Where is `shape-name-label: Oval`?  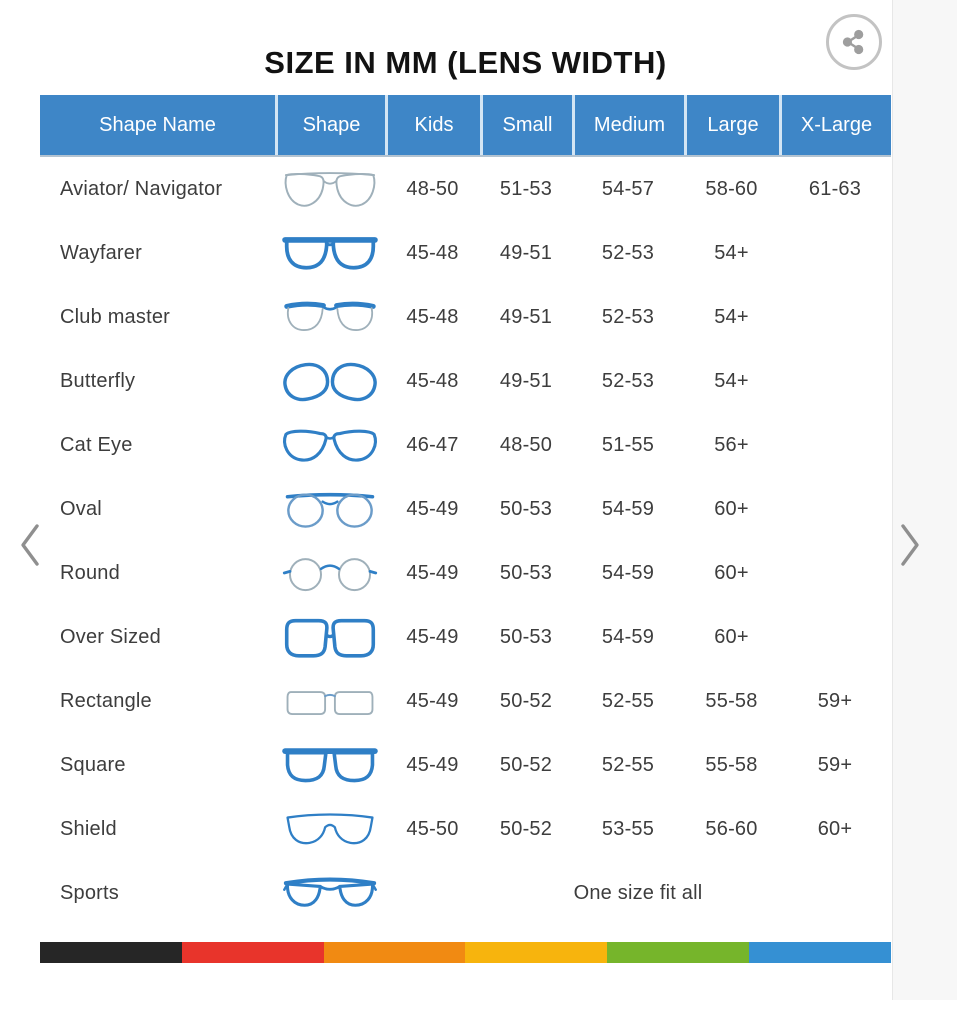 shape-name-label: Oval is located at coordinates (81, 508).